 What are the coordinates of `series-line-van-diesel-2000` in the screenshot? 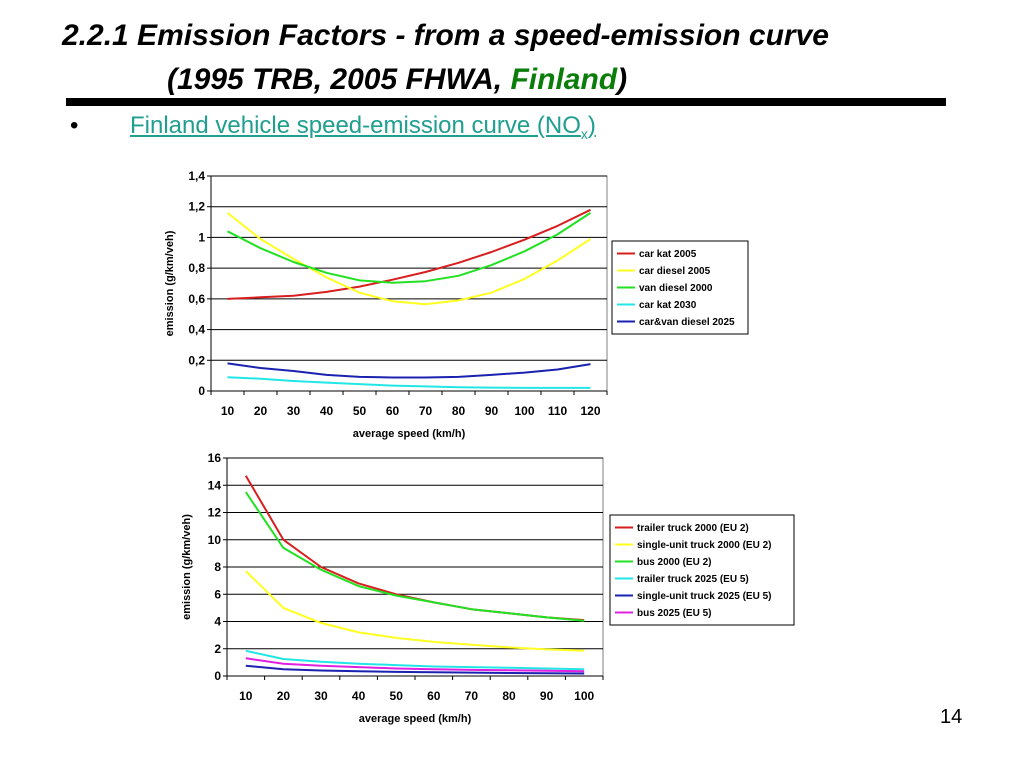 It's located at (409, 248).